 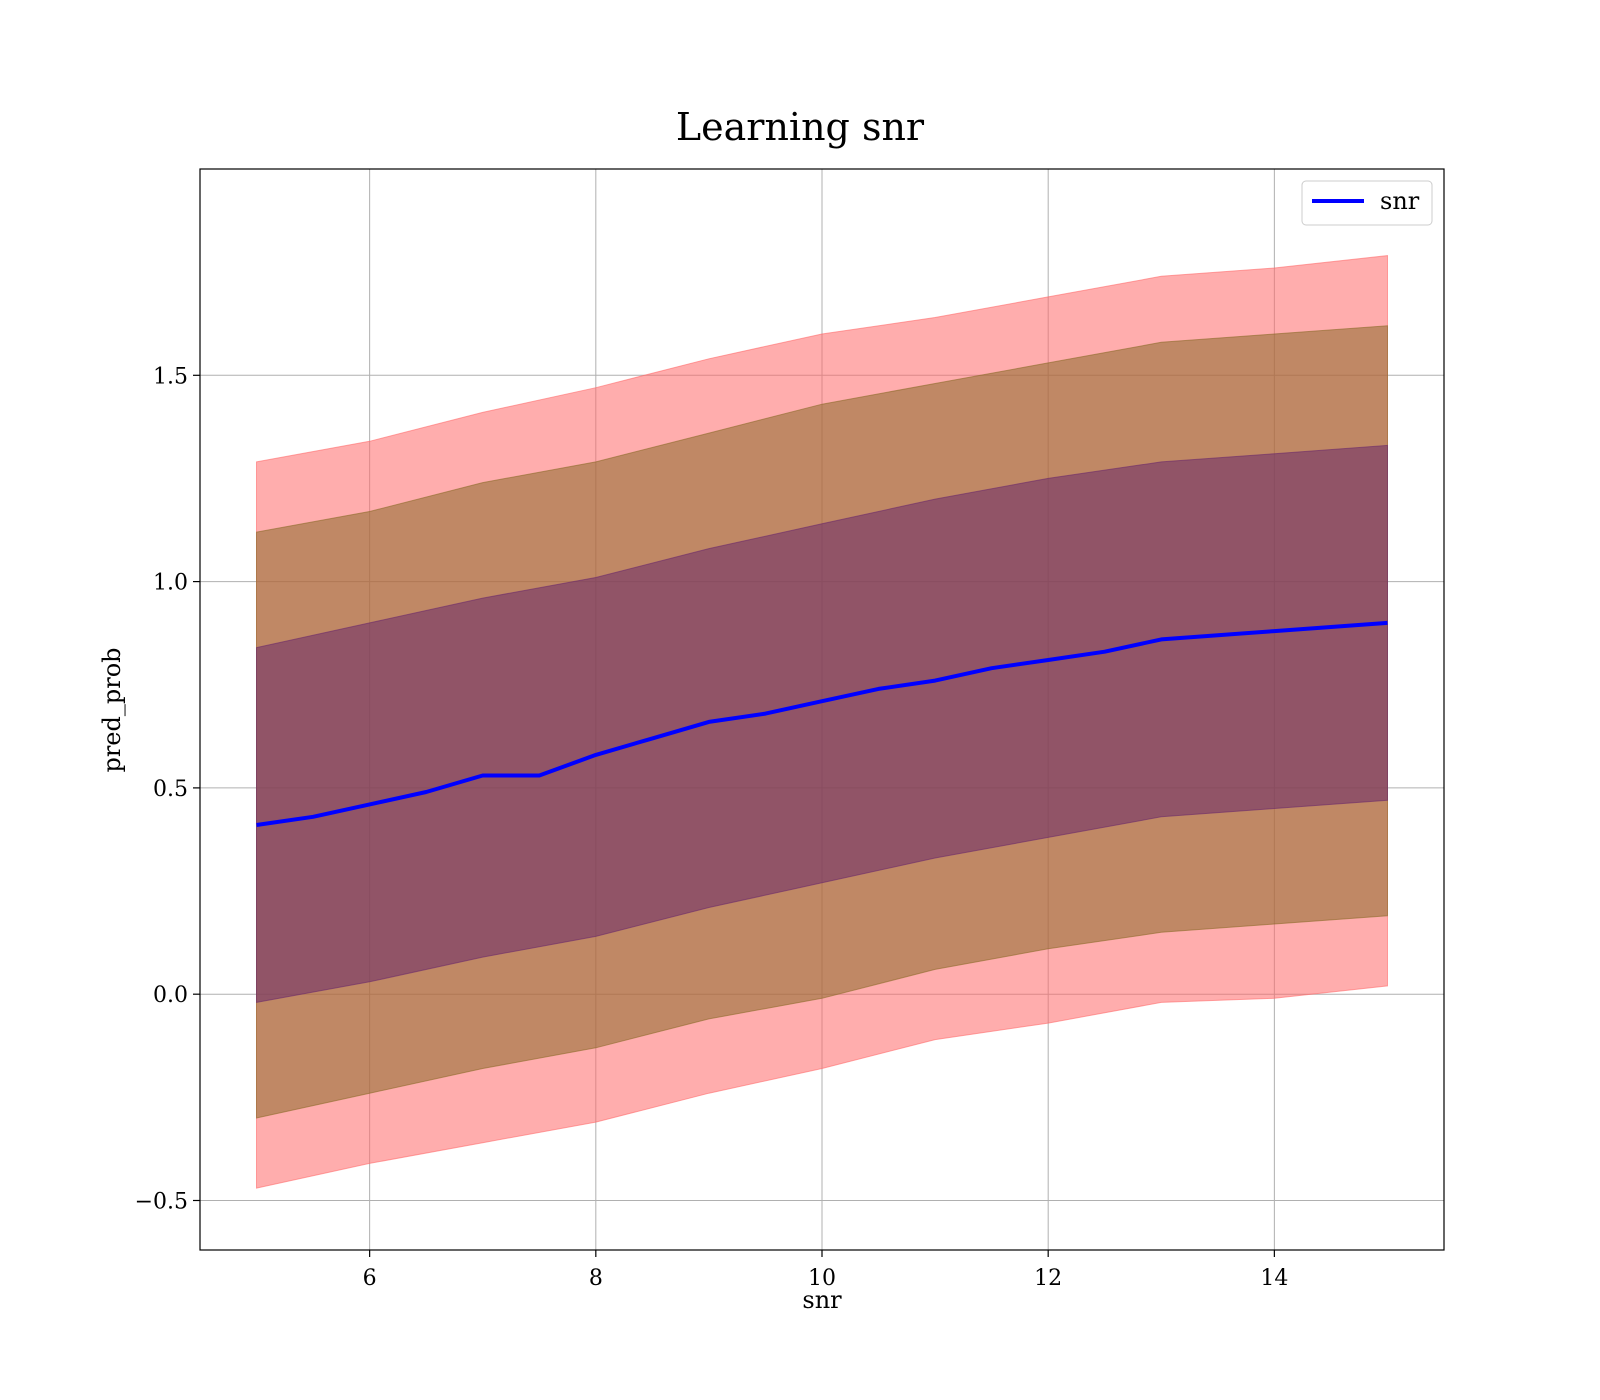 I want to click on y-tick-label-0: −0.5, so click(x=161, y=1201).